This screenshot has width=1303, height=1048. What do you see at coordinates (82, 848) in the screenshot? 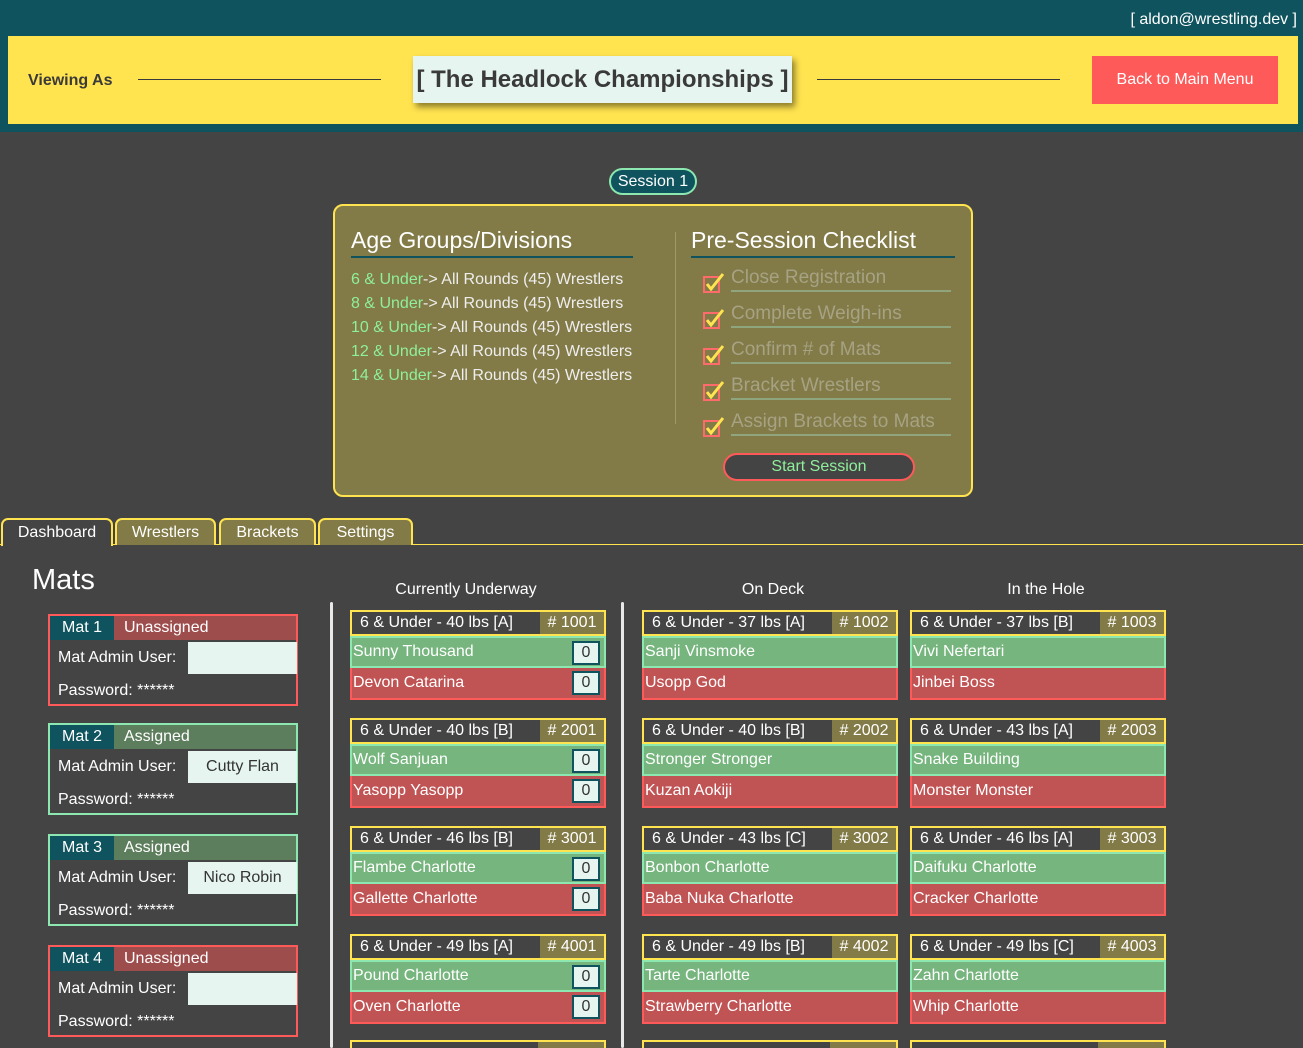
I see `mat-number: Mat 3` at bounding box center [82, 848].